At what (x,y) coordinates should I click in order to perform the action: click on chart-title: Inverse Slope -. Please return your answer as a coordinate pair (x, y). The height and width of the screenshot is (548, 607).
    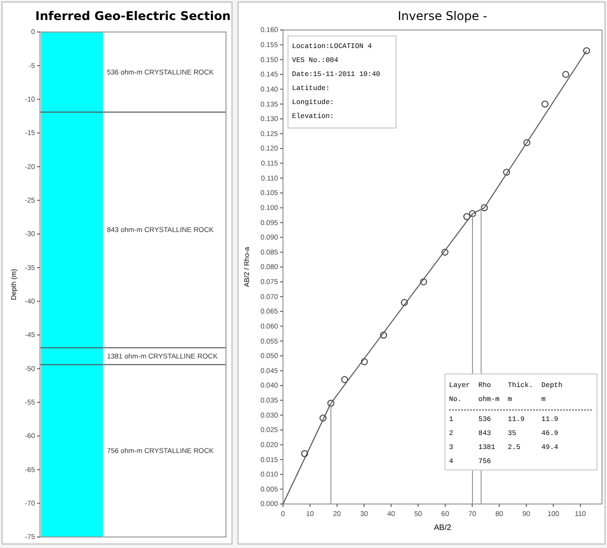
    Looking at the image, I should click on (443, 16).